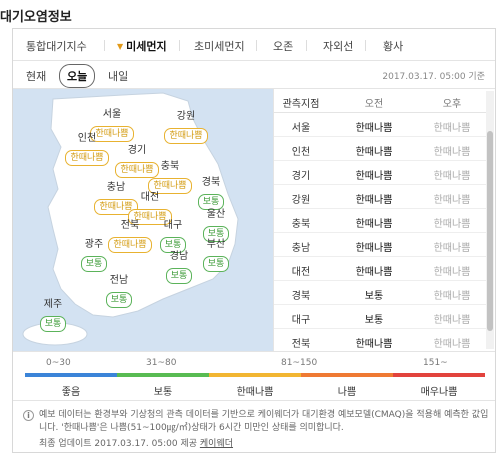 The height and width of the screenshot is (459, 500). I want to click on table-header: 관측지점 오전 오후, so click(380, 101).